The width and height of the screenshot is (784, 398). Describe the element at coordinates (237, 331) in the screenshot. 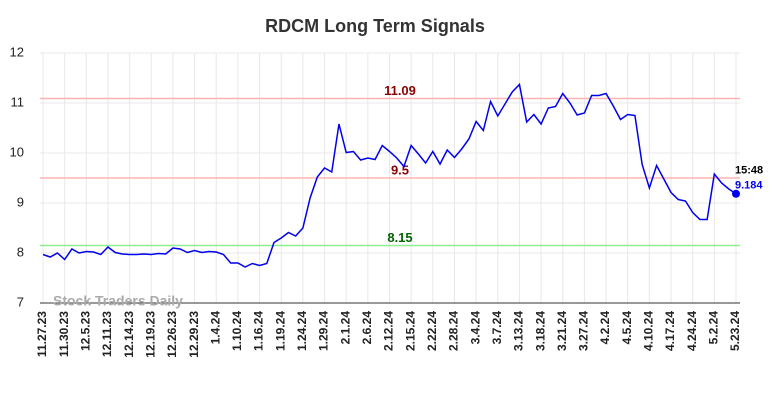

I see `x-tick-label: 1.10.24` at that location.